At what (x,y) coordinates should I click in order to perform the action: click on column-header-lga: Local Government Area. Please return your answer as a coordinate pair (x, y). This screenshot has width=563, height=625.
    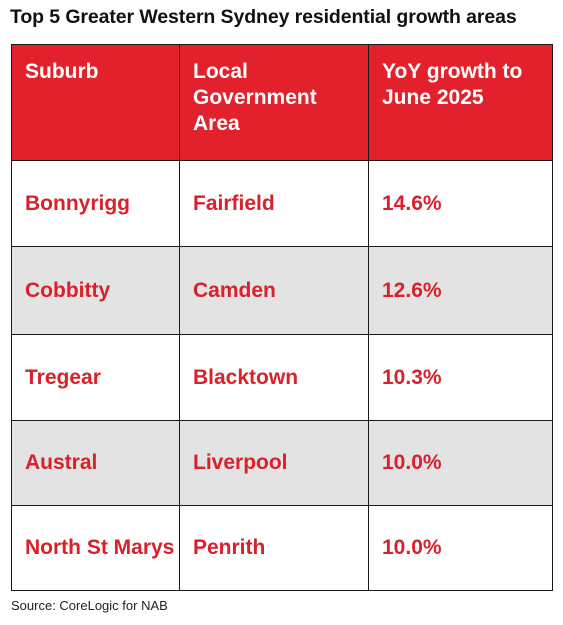
    Looking at the image, I should click on (274, 102).